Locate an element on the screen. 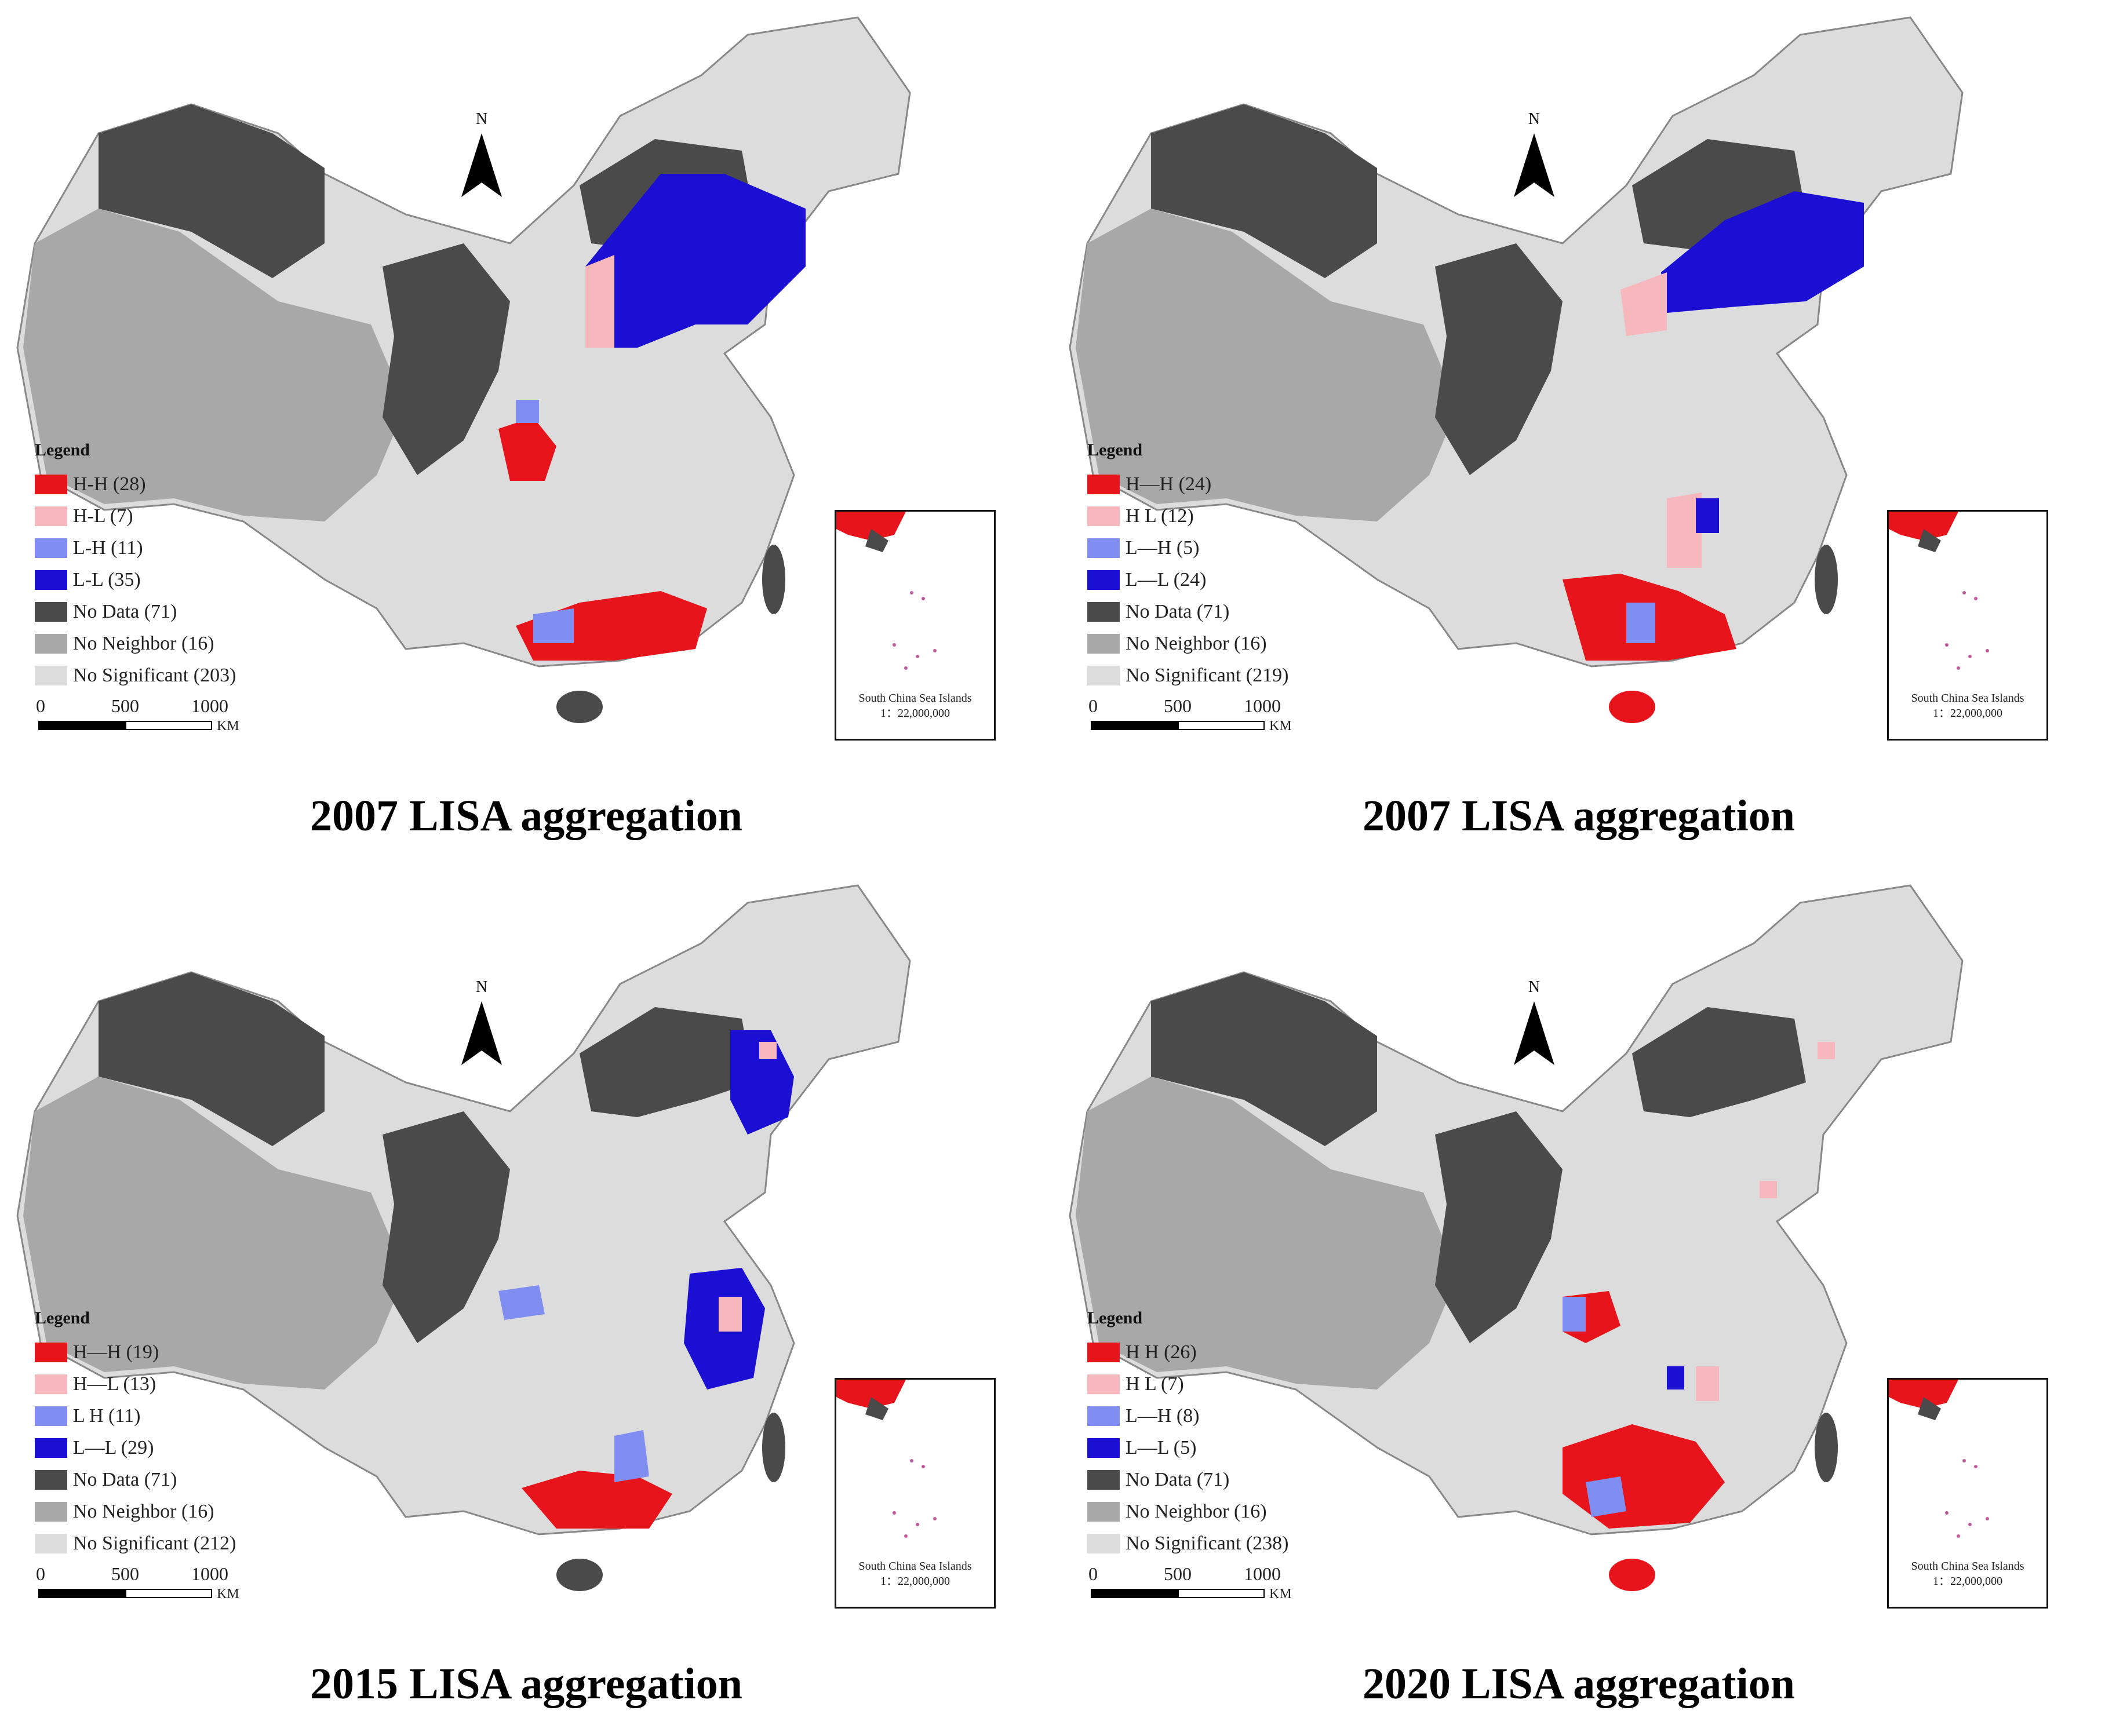 The width and height of the screenshot is (2105, 1736). legend-item-no-neighbor: No Neighbor (16) is located at coordinates (156, 643).